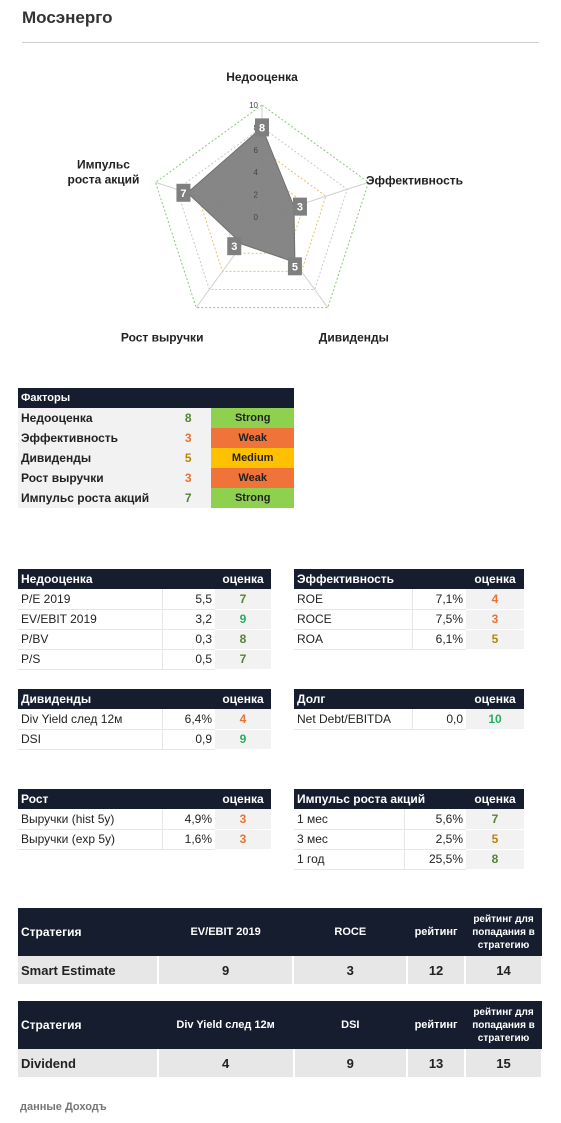  What do you see at coordinates (90, 839) in the screenshot?
I see `metric-name: Выручки (exp 5y)` at bounding box center [90, 839].